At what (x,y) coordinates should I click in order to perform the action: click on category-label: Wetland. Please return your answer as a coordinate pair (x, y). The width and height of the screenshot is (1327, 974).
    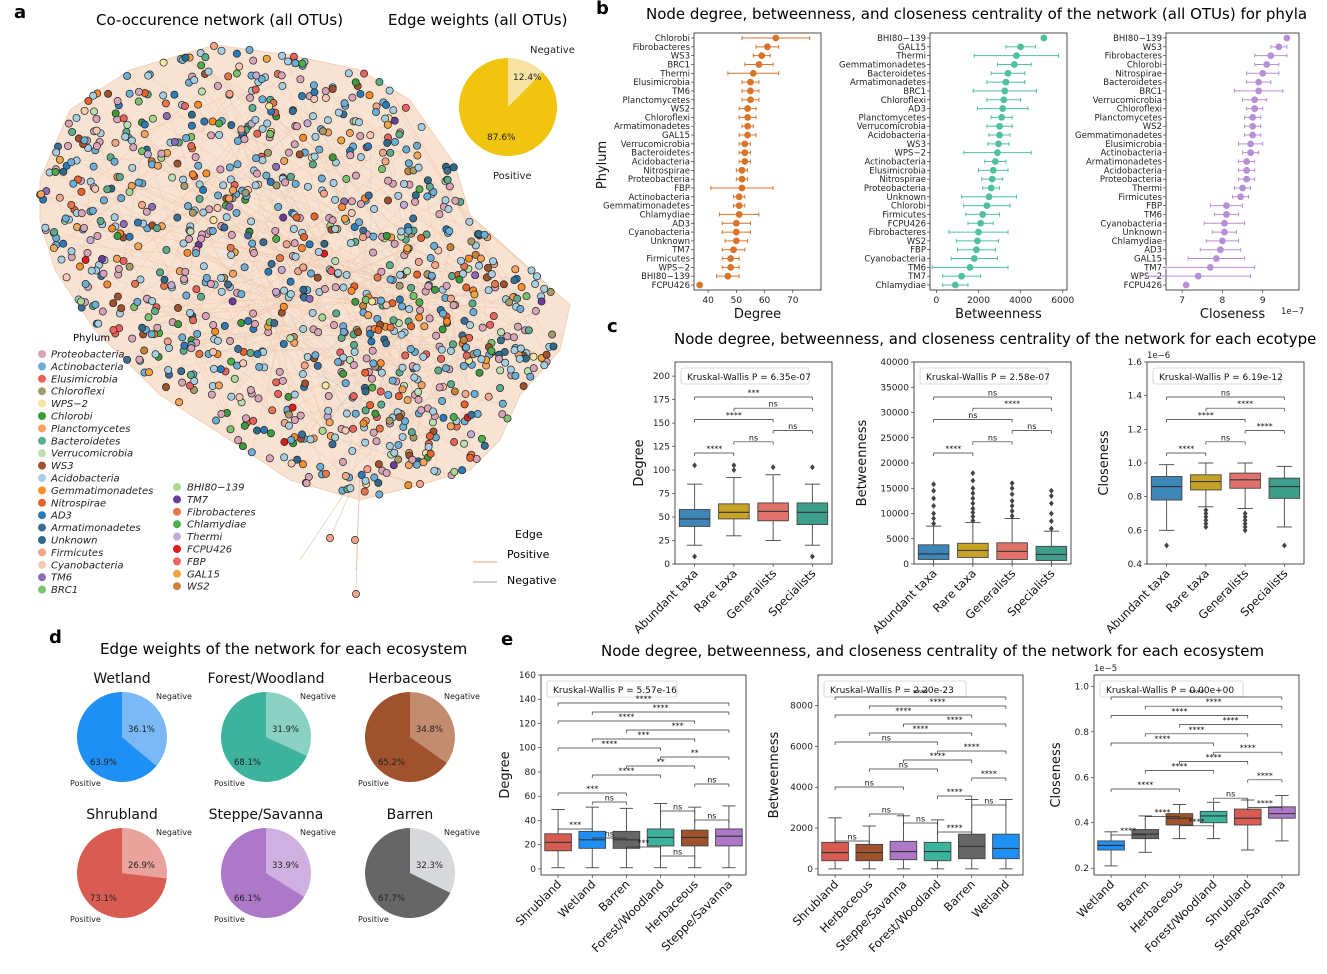
    Looking at the image, I should click on (576, 898).